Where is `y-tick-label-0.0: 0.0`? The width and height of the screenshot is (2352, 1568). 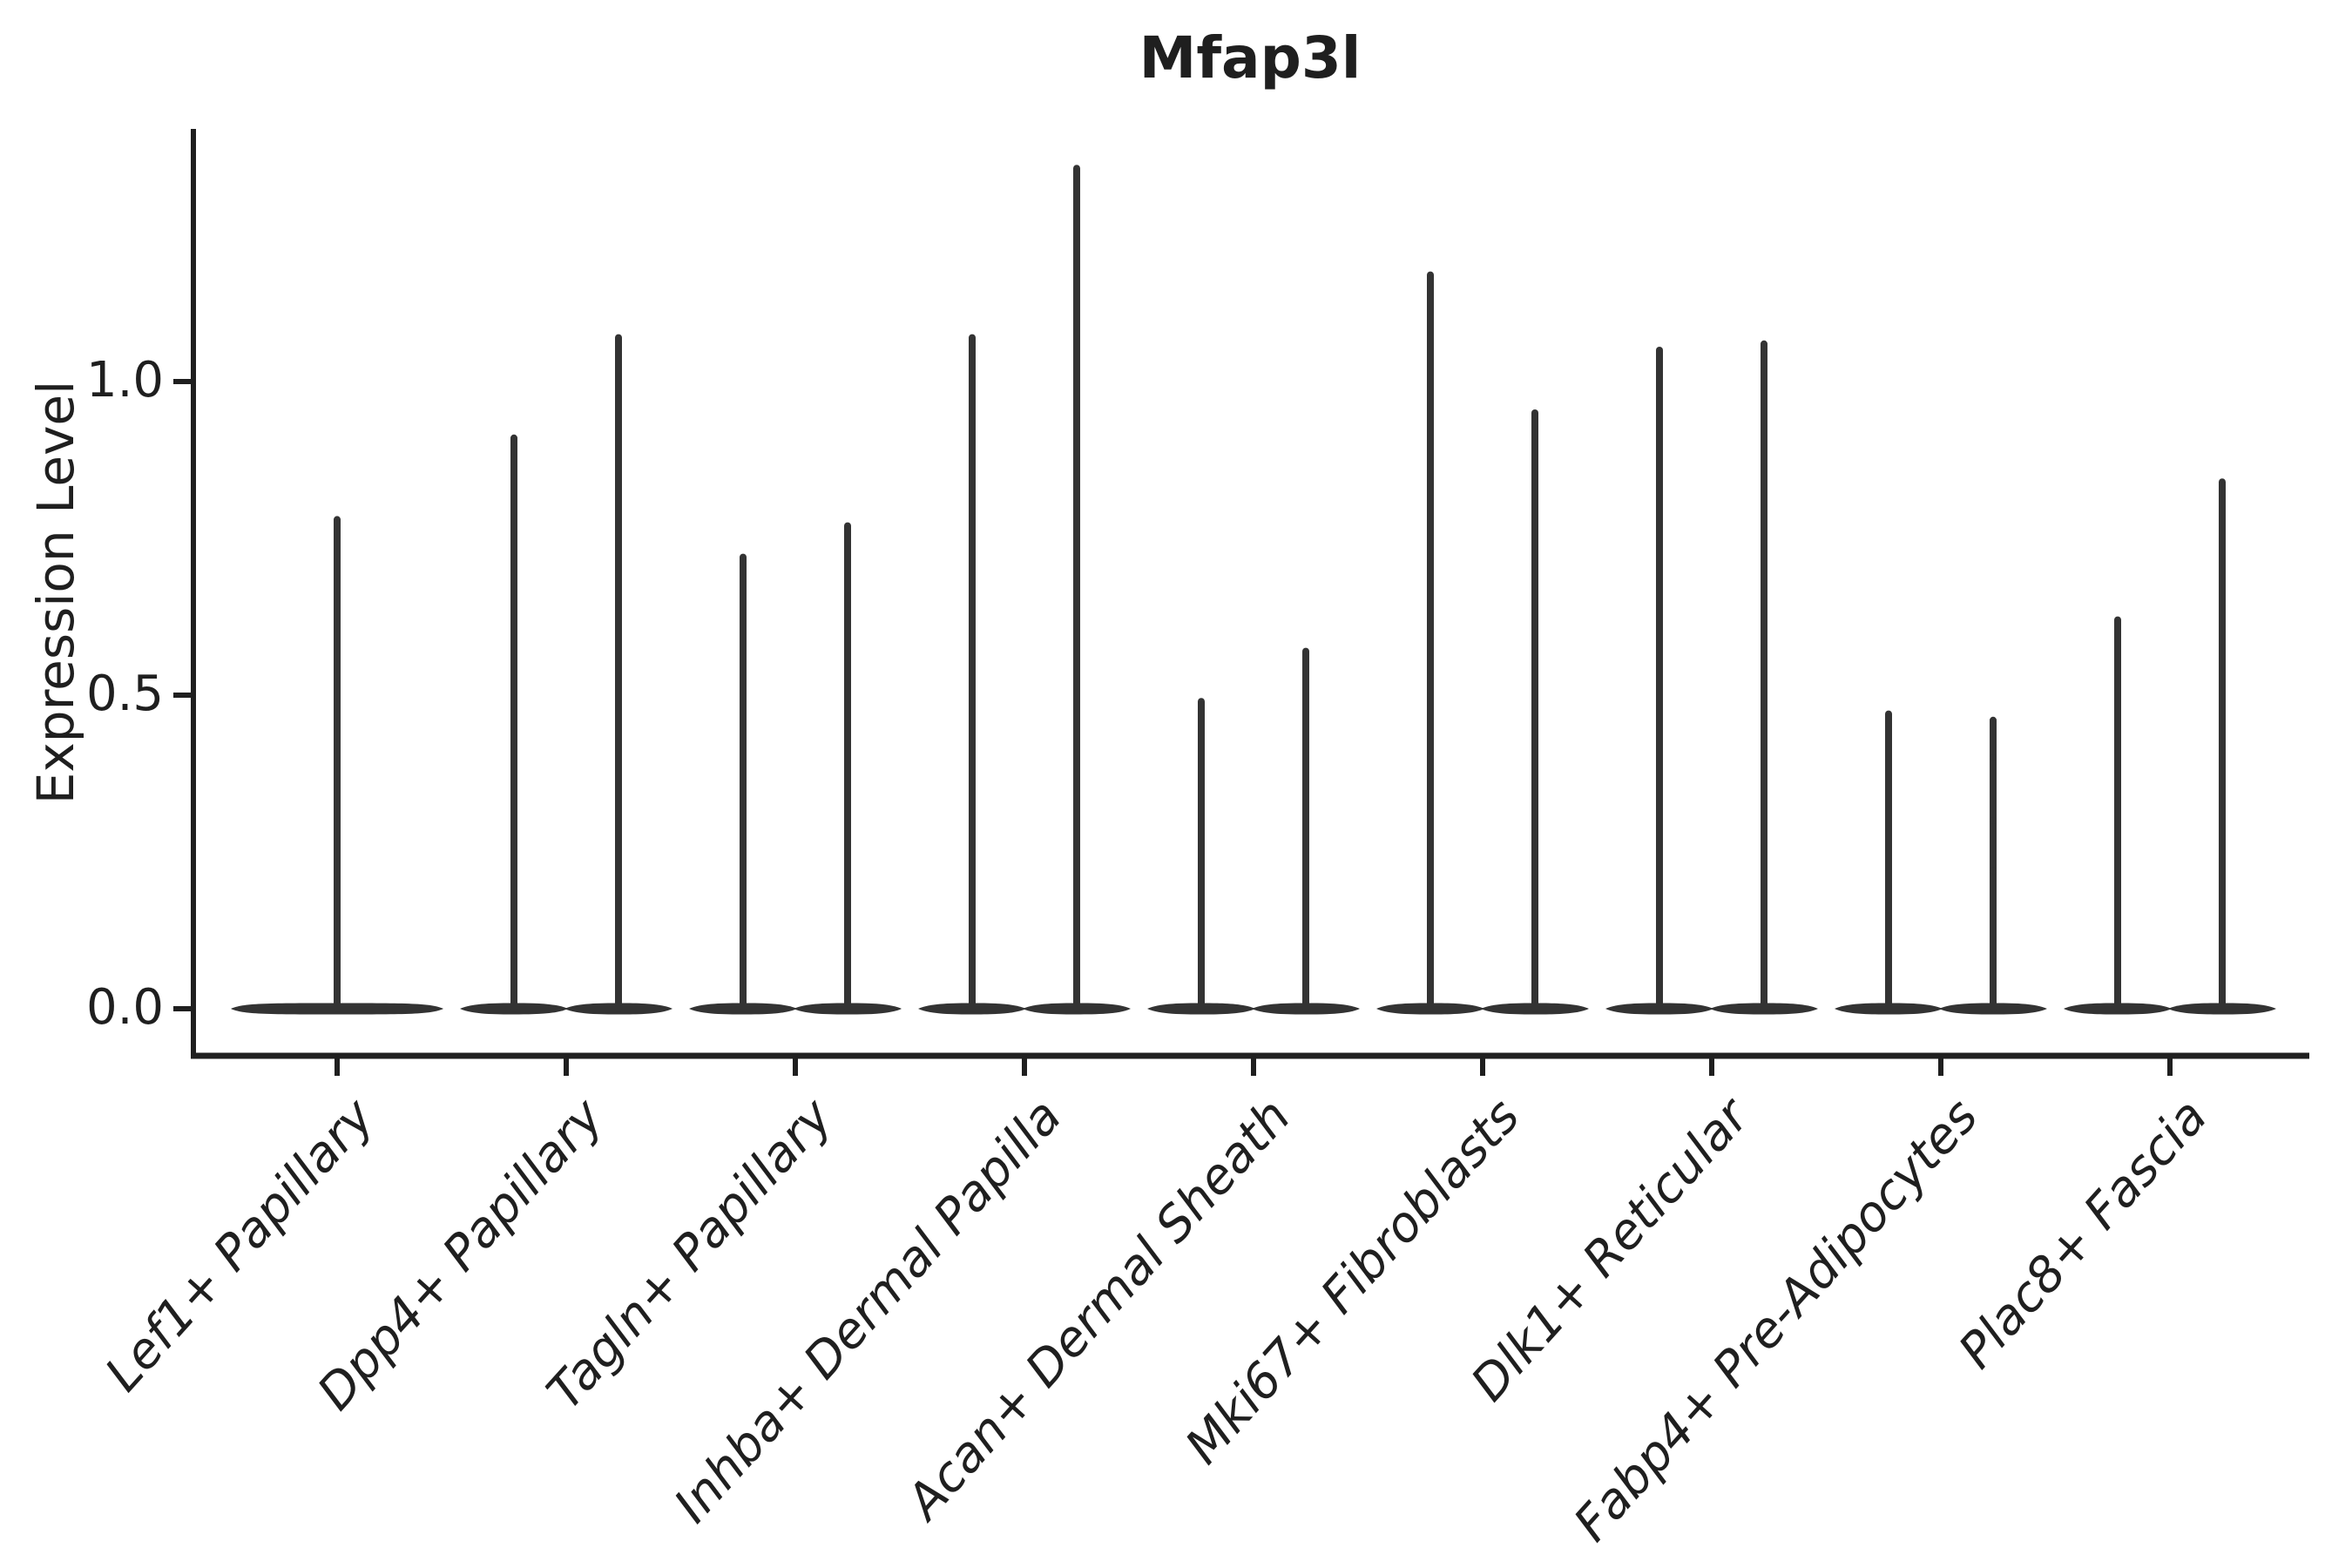
y-tick-label-0.0: 0.0 is located at coordinates (125, 1008).